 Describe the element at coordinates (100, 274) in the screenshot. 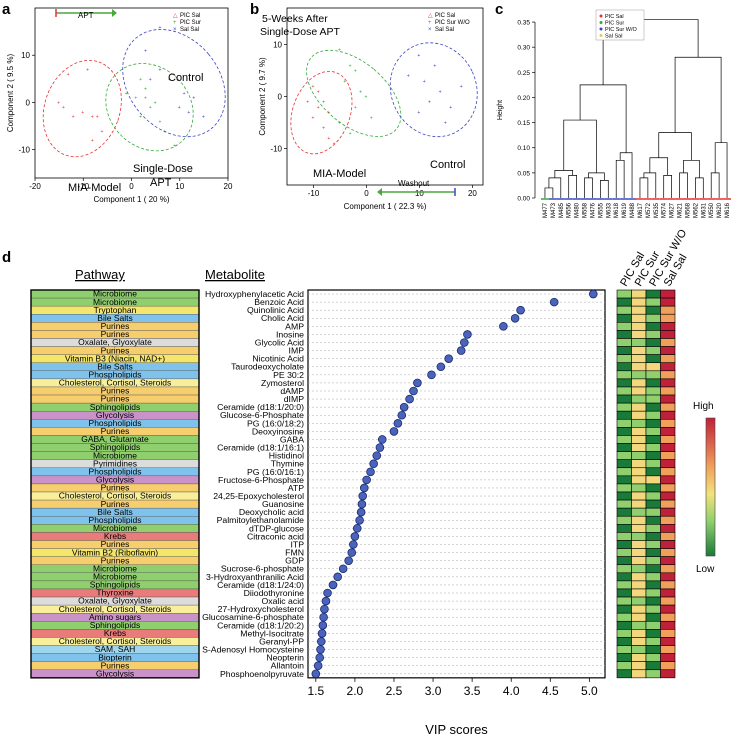

I see `pathway-header: Pathway` at that location.